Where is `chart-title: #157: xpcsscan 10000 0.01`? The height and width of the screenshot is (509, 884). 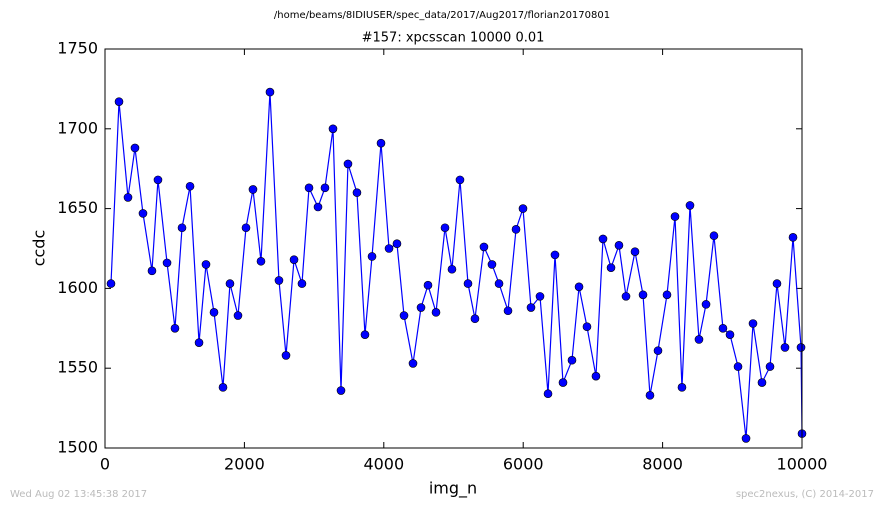 chart-title: #157: xpcsscan 10000 0.01 is located at coordinates (453, 38).